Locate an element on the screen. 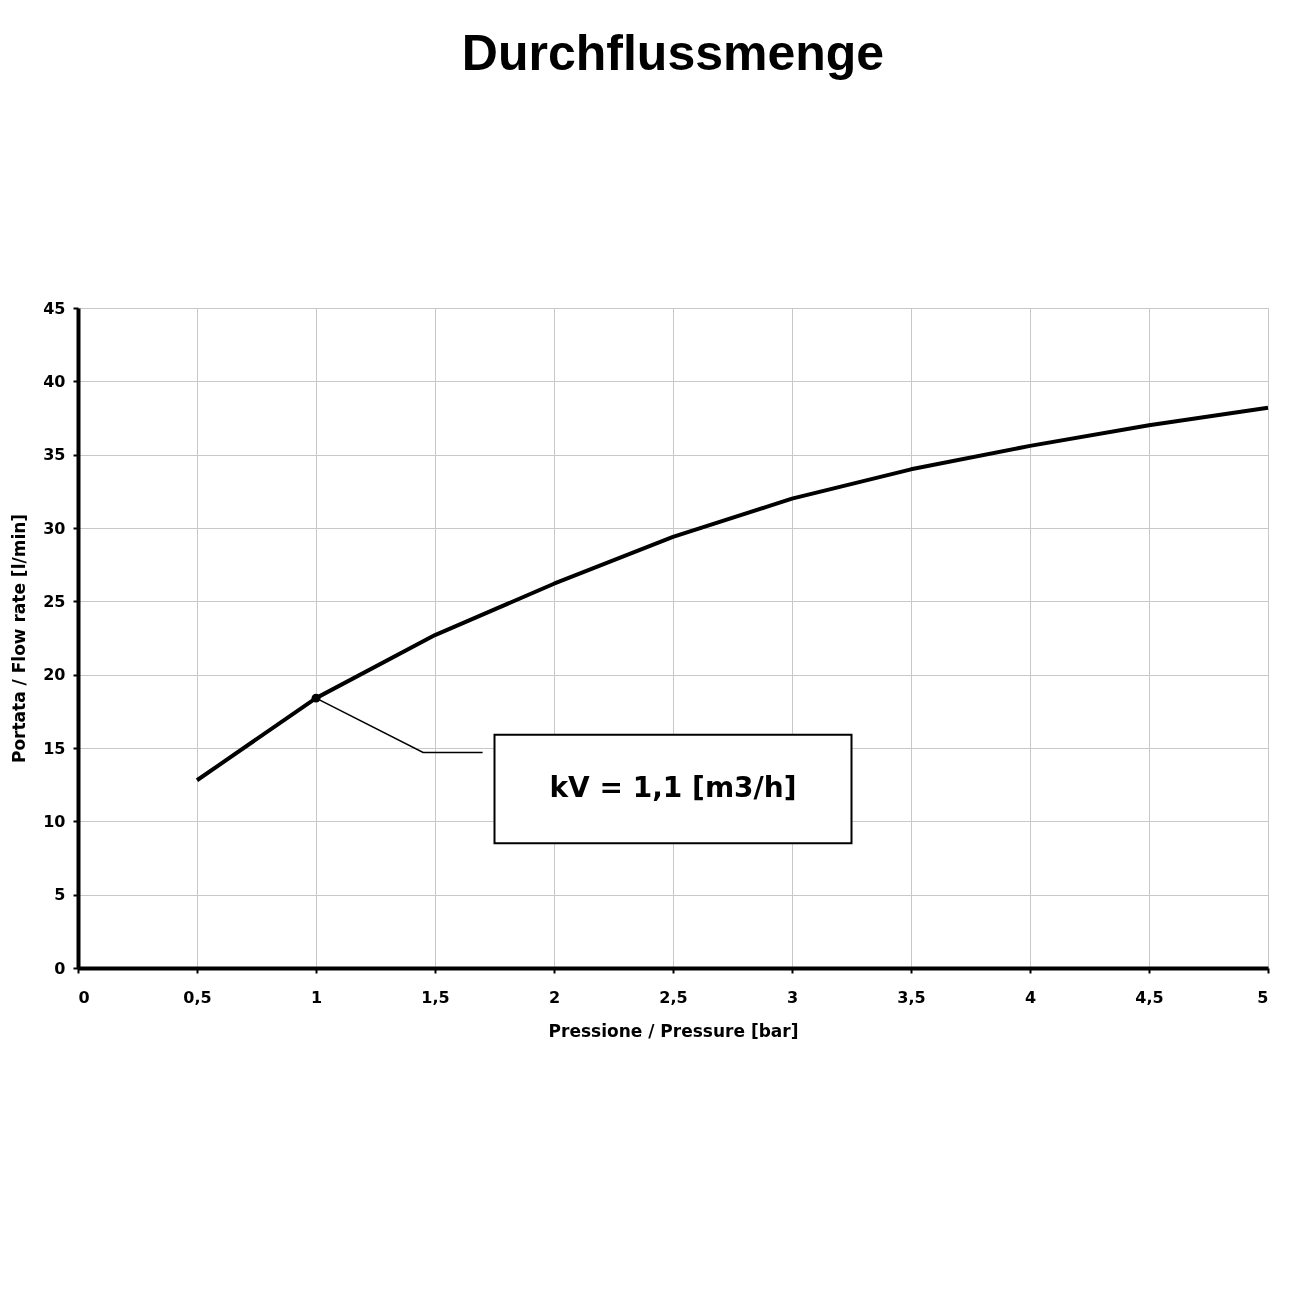  y-tick-label: 25 is located at coordinates (54, 601).